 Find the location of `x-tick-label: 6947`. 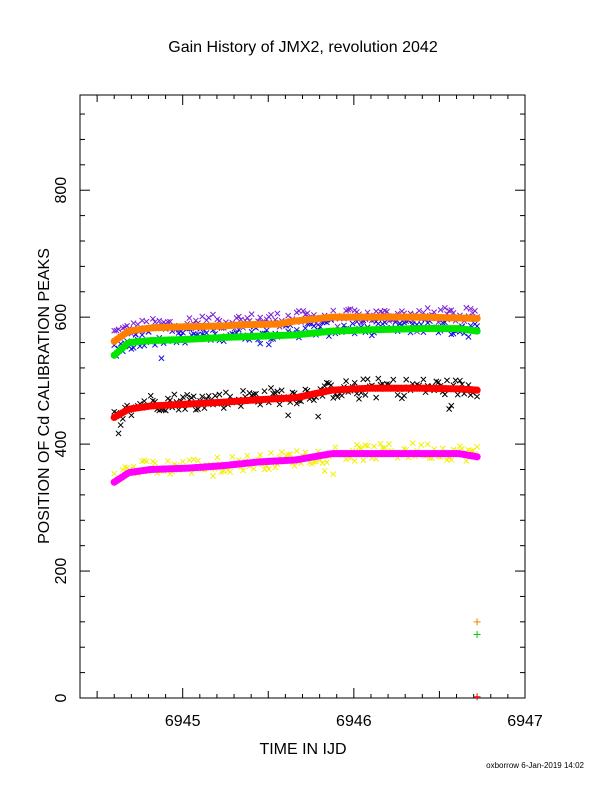

x-tick-label: 6947 is located at coordinates (525, 721).